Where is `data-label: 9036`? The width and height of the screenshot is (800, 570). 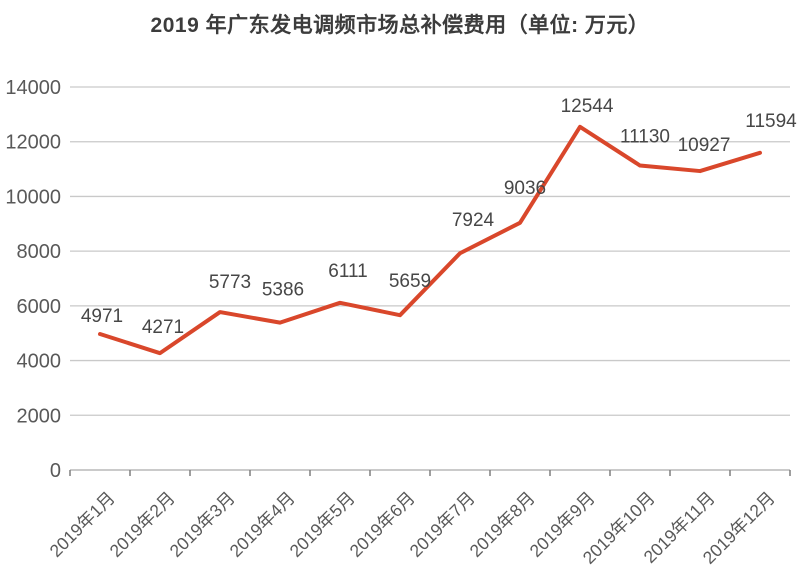 data-label: 9036 is located at coordinates (525, 188).